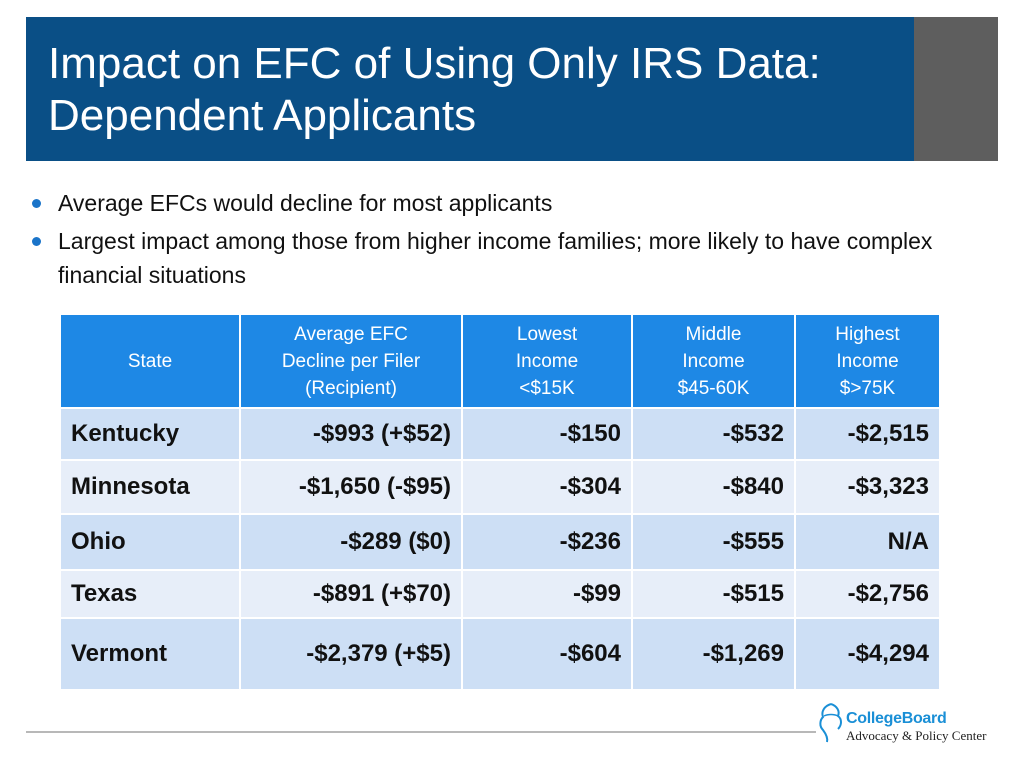 Image resolution: width=1024 pixels, height=768 pixels. I want to click on value-cell: -$840, so click(713, 487).